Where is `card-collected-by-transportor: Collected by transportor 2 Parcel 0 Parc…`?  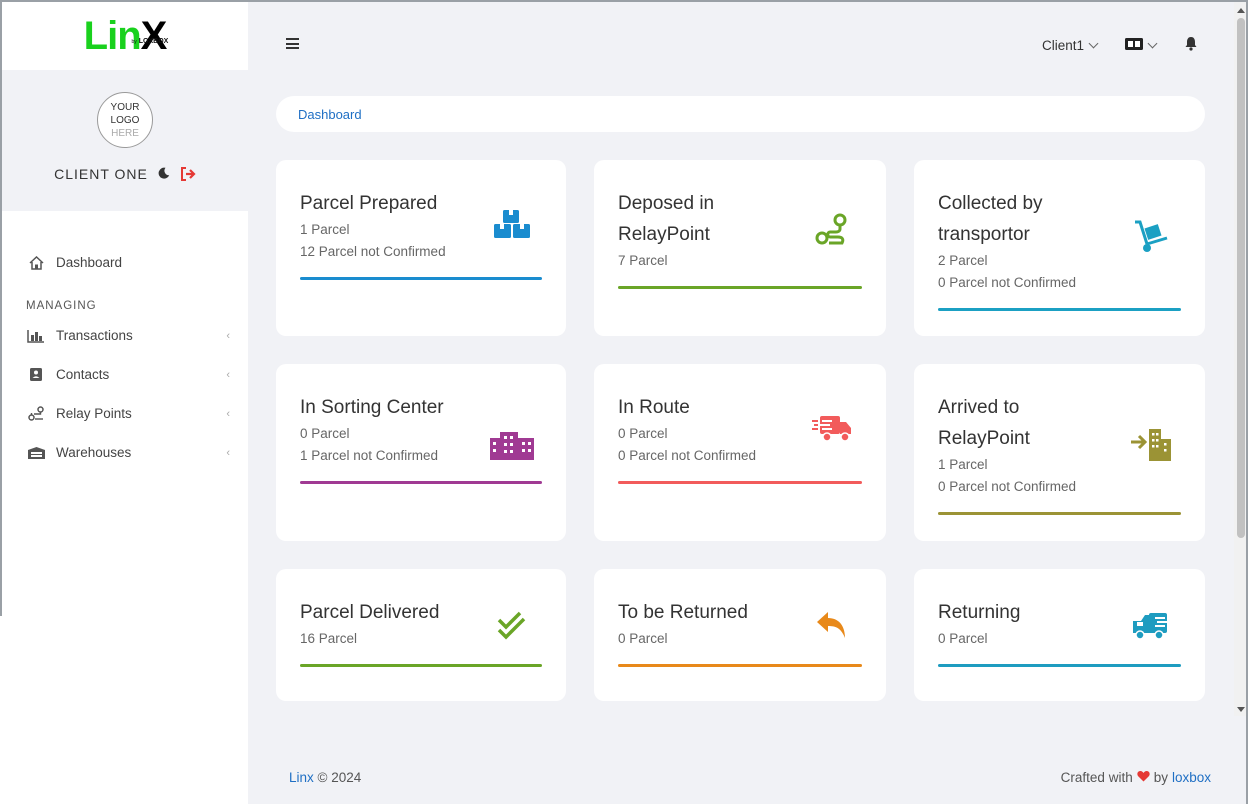
card-collected-by-transportor: Collected by transportor 2 Parcel 0 Parc… is located at coordinates (1059, 248).